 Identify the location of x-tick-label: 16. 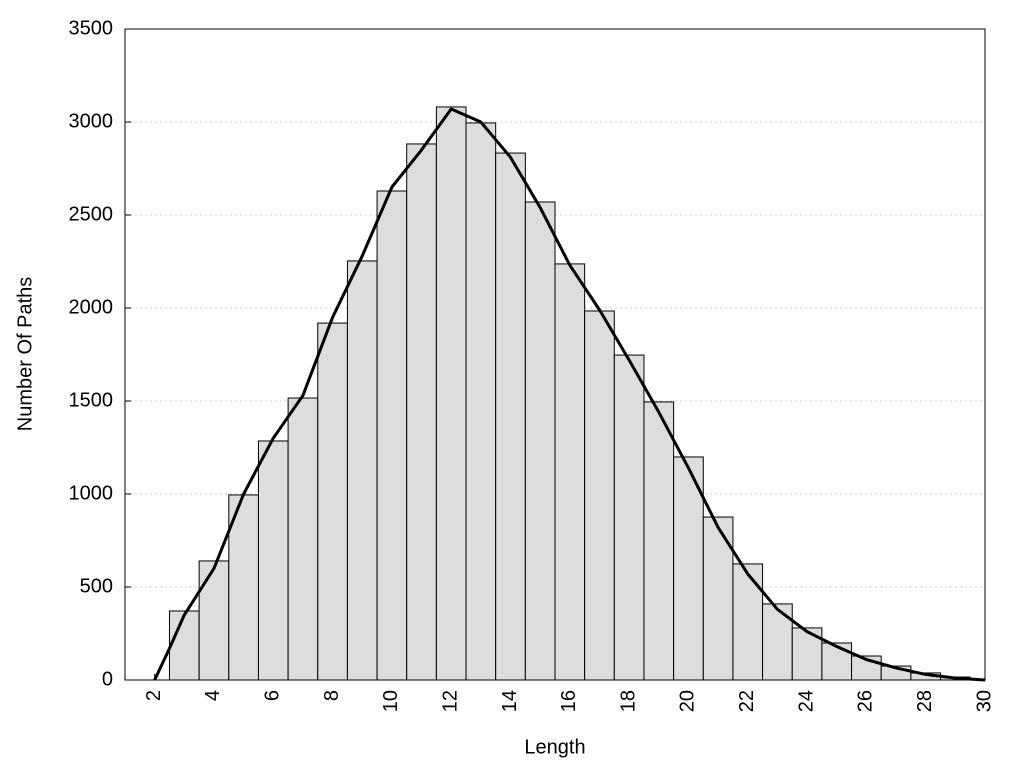
(569, 701).